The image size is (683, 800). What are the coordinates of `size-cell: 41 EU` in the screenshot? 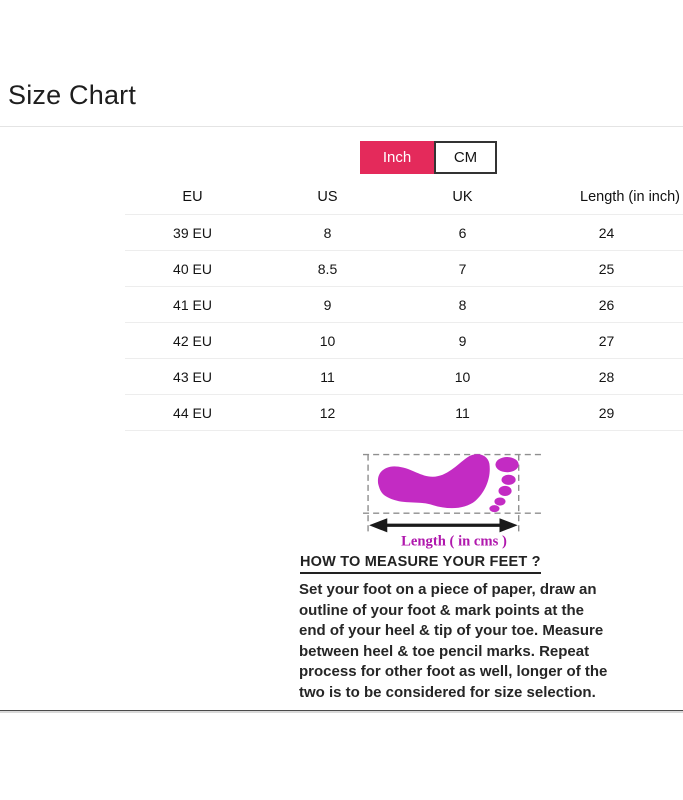 It's located at (192, 304).